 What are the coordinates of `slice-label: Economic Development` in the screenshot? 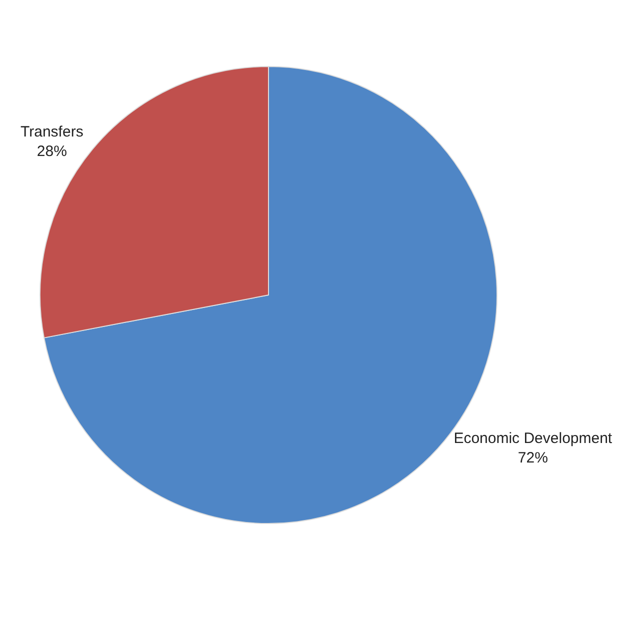 It's located at (533, 438).